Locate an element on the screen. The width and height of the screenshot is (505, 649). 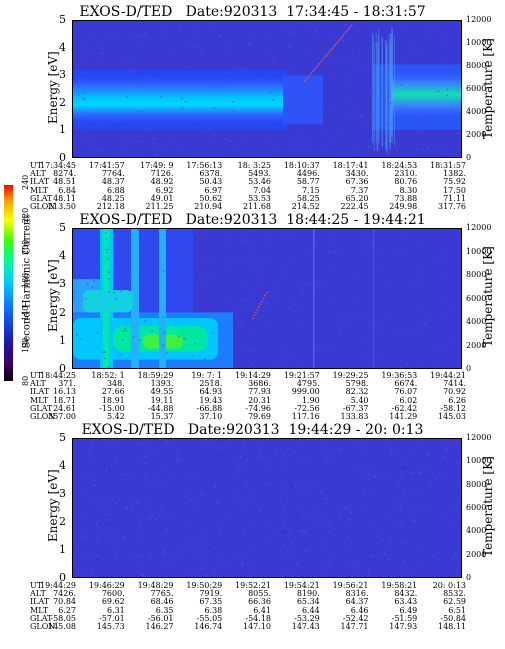
colorbar-tick-label: 240 is located at coordinates (25, 182).